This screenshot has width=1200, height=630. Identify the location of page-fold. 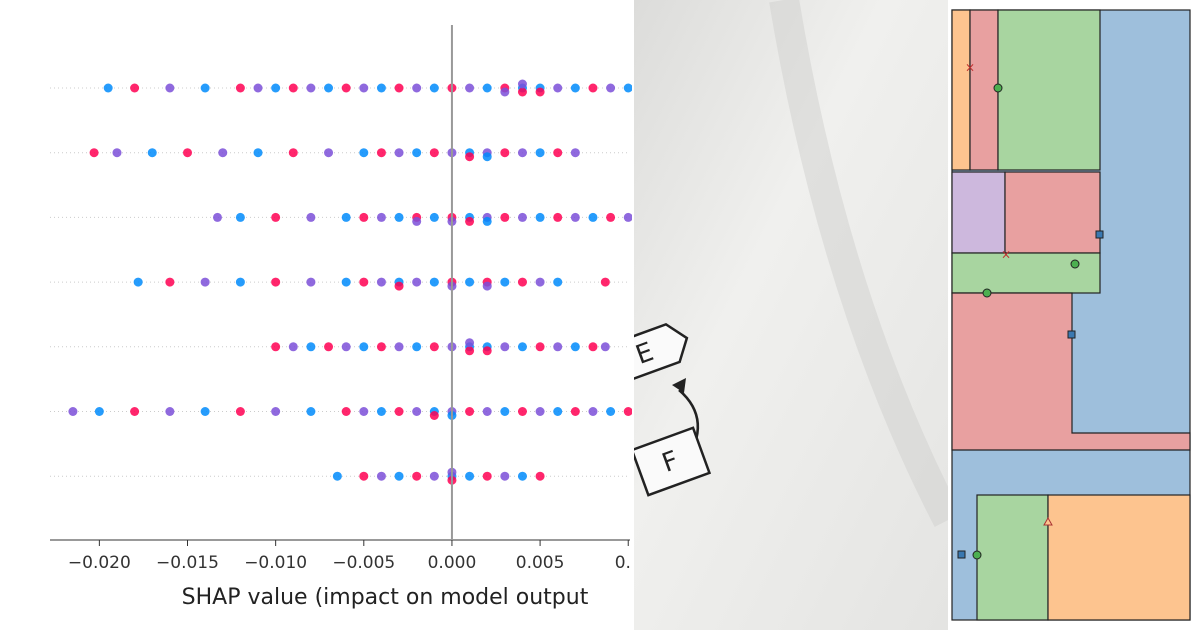
(858, 263).